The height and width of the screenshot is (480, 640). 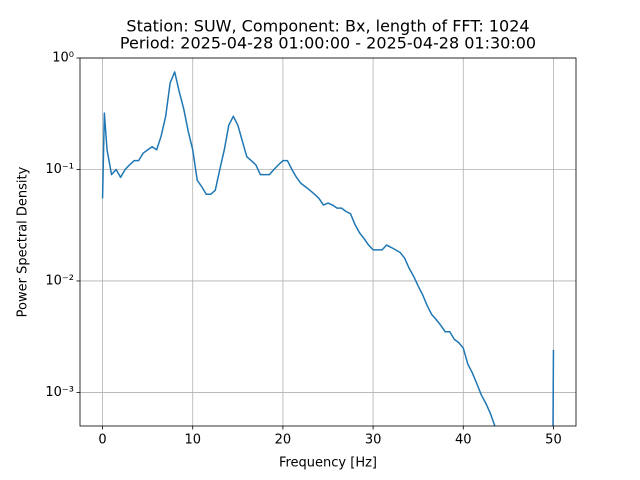 I want to click on y-tick-label: 10⁻¹, so click(x=59, y=169).